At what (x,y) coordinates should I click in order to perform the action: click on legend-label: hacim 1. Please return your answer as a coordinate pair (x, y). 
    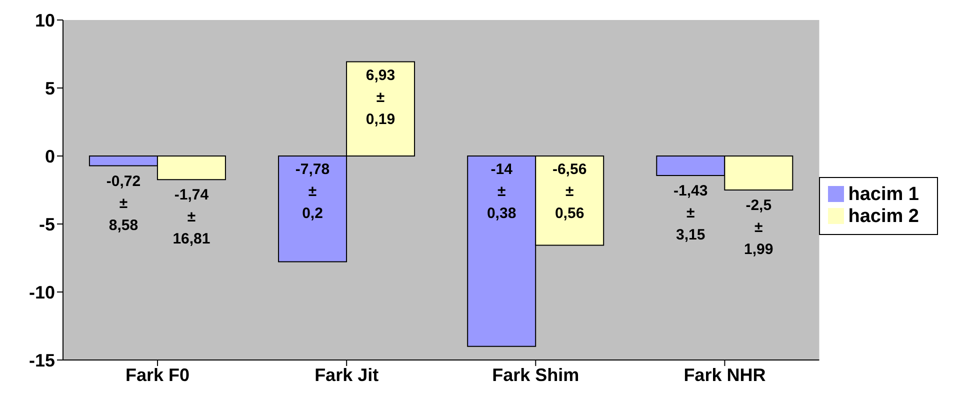
    Looking at the image, I should click on (883, 194).